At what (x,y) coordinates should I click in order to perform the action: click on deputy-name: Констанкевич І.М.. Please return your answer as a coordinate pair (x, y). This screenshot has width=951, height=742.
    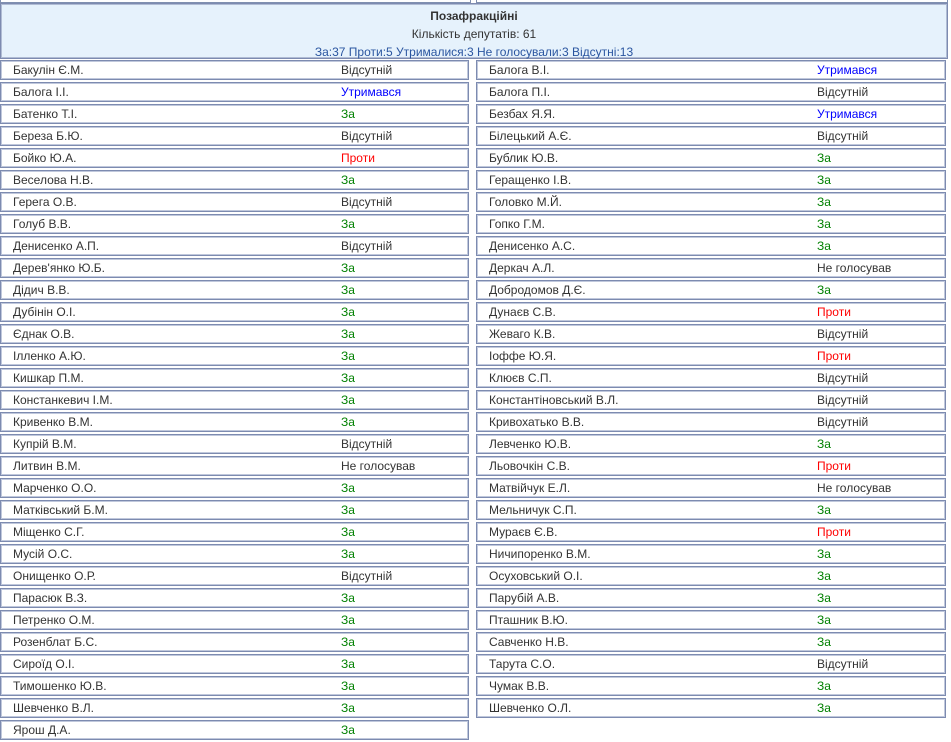
    Looking at the image, I should click on (63, 400).